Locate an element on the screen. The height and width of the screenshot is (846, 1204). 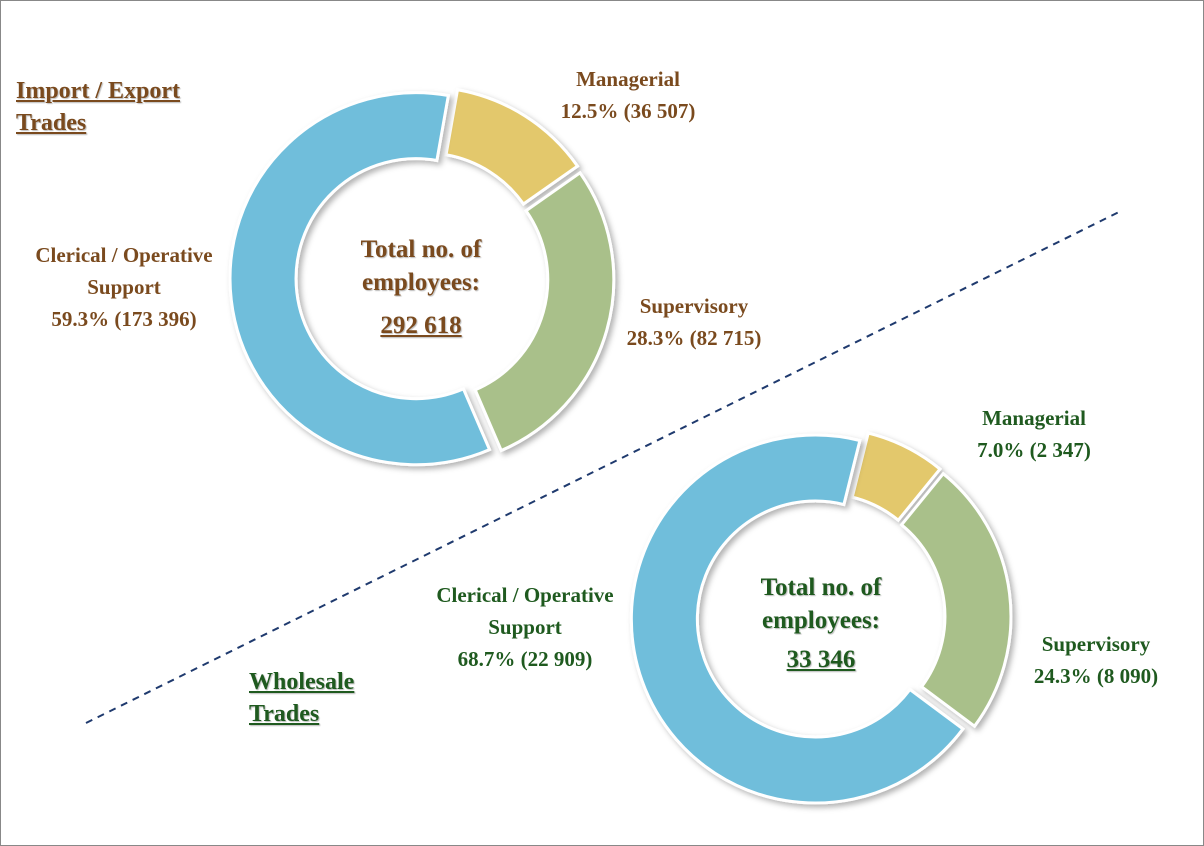
value-label: 24.3% (8 090) is located at coordinates (1096, 676).